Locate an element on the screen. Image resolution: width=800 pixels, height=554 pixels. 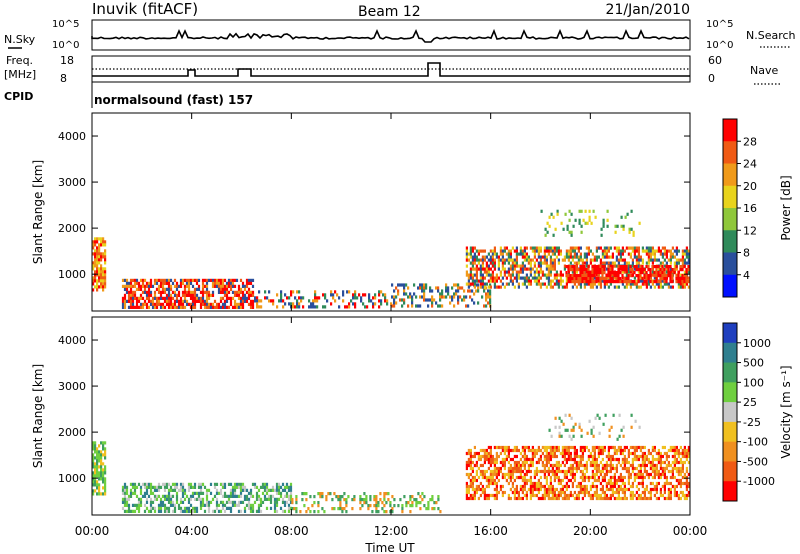
colorbar-tick-label: 1000 is located at coordinates (757, 343).